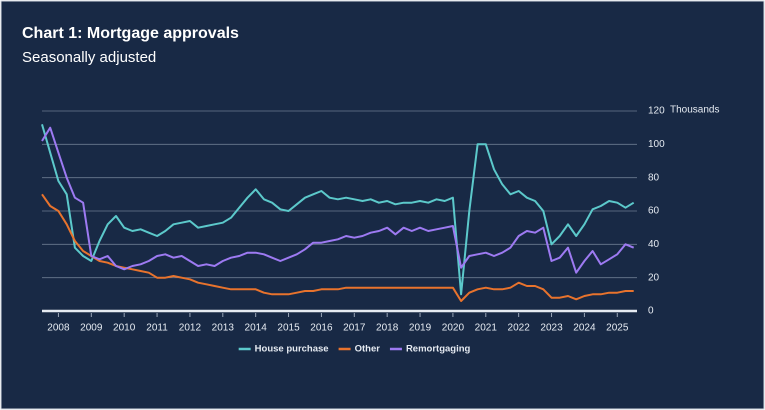 The image size is (765, 410). I want to click on chart-title: Chart 1: Mortgage approvals, so click(130, 33).